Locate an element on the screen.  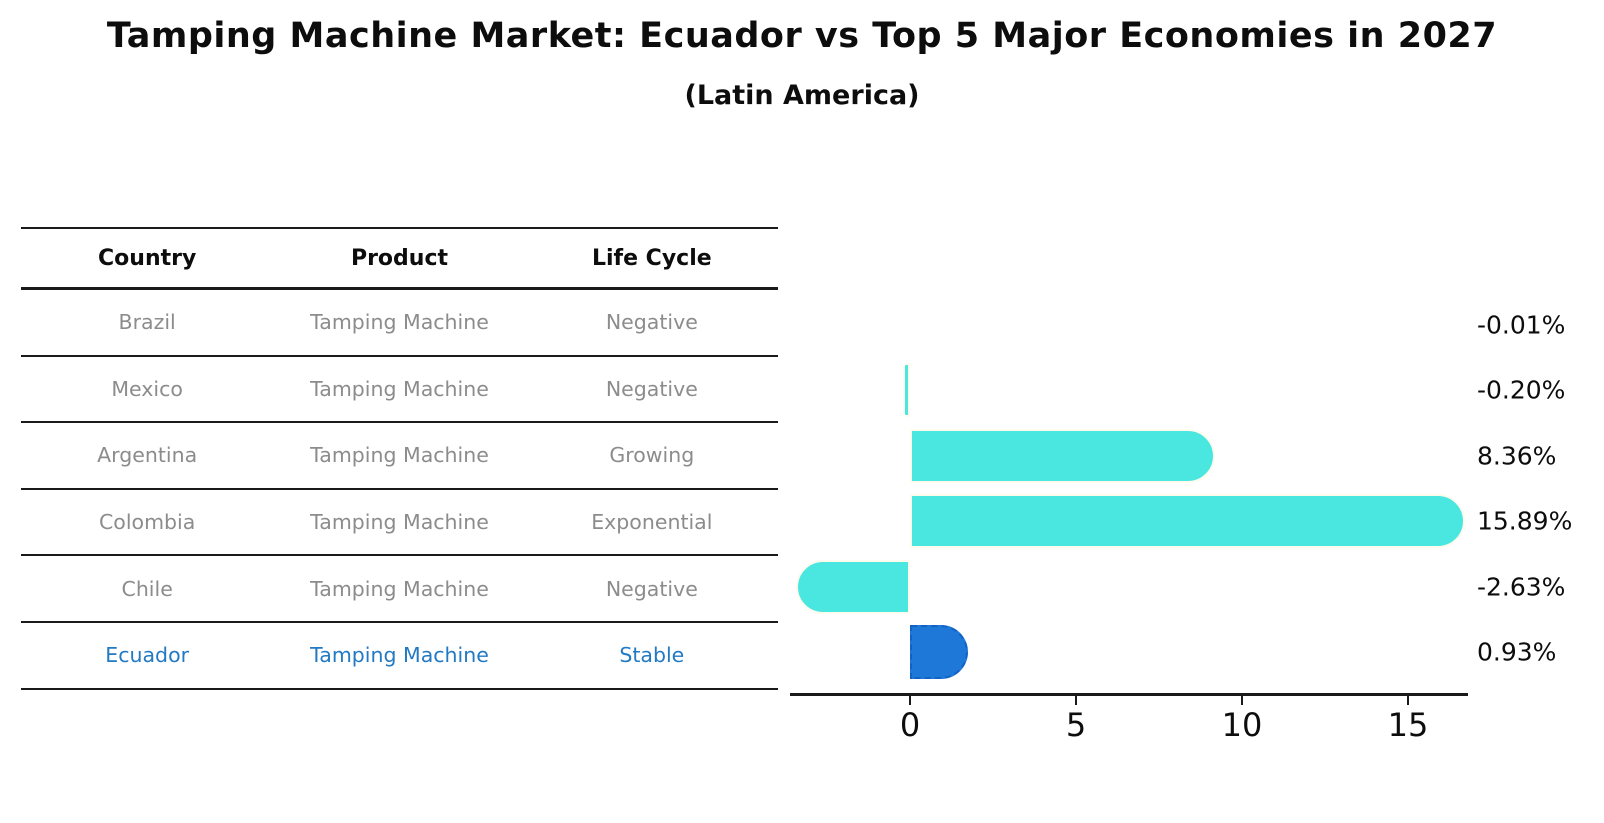
table-header-country: Country is located at coordinates (147, 258).